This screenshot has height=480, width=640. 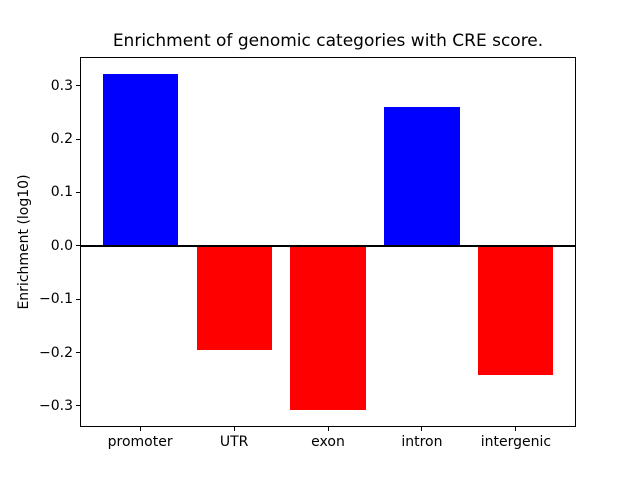 What do you see at coordinates (328, 442) in the screenshot?
I see `x-tick-label-exon: exon` at bounding box center [328, 442].